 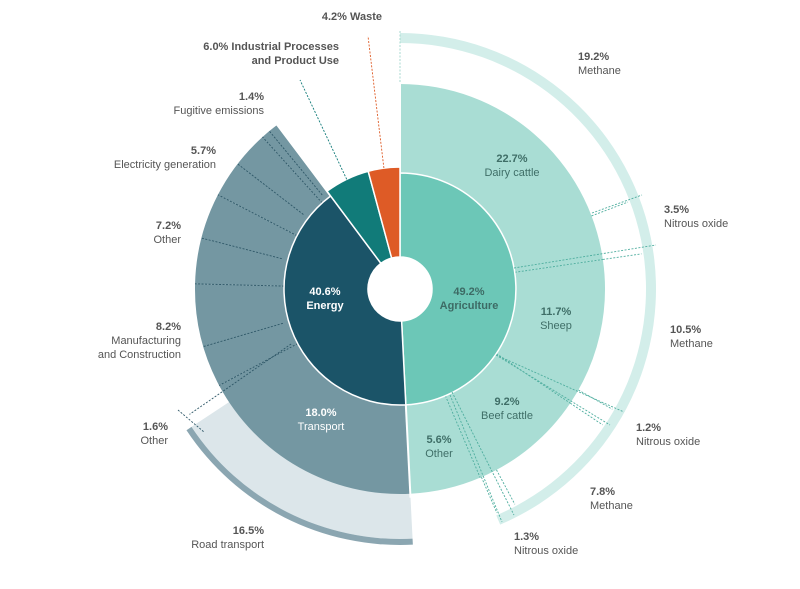 I want to click on subsector-sheep-label: Sheep, so click(x=556, y=326).